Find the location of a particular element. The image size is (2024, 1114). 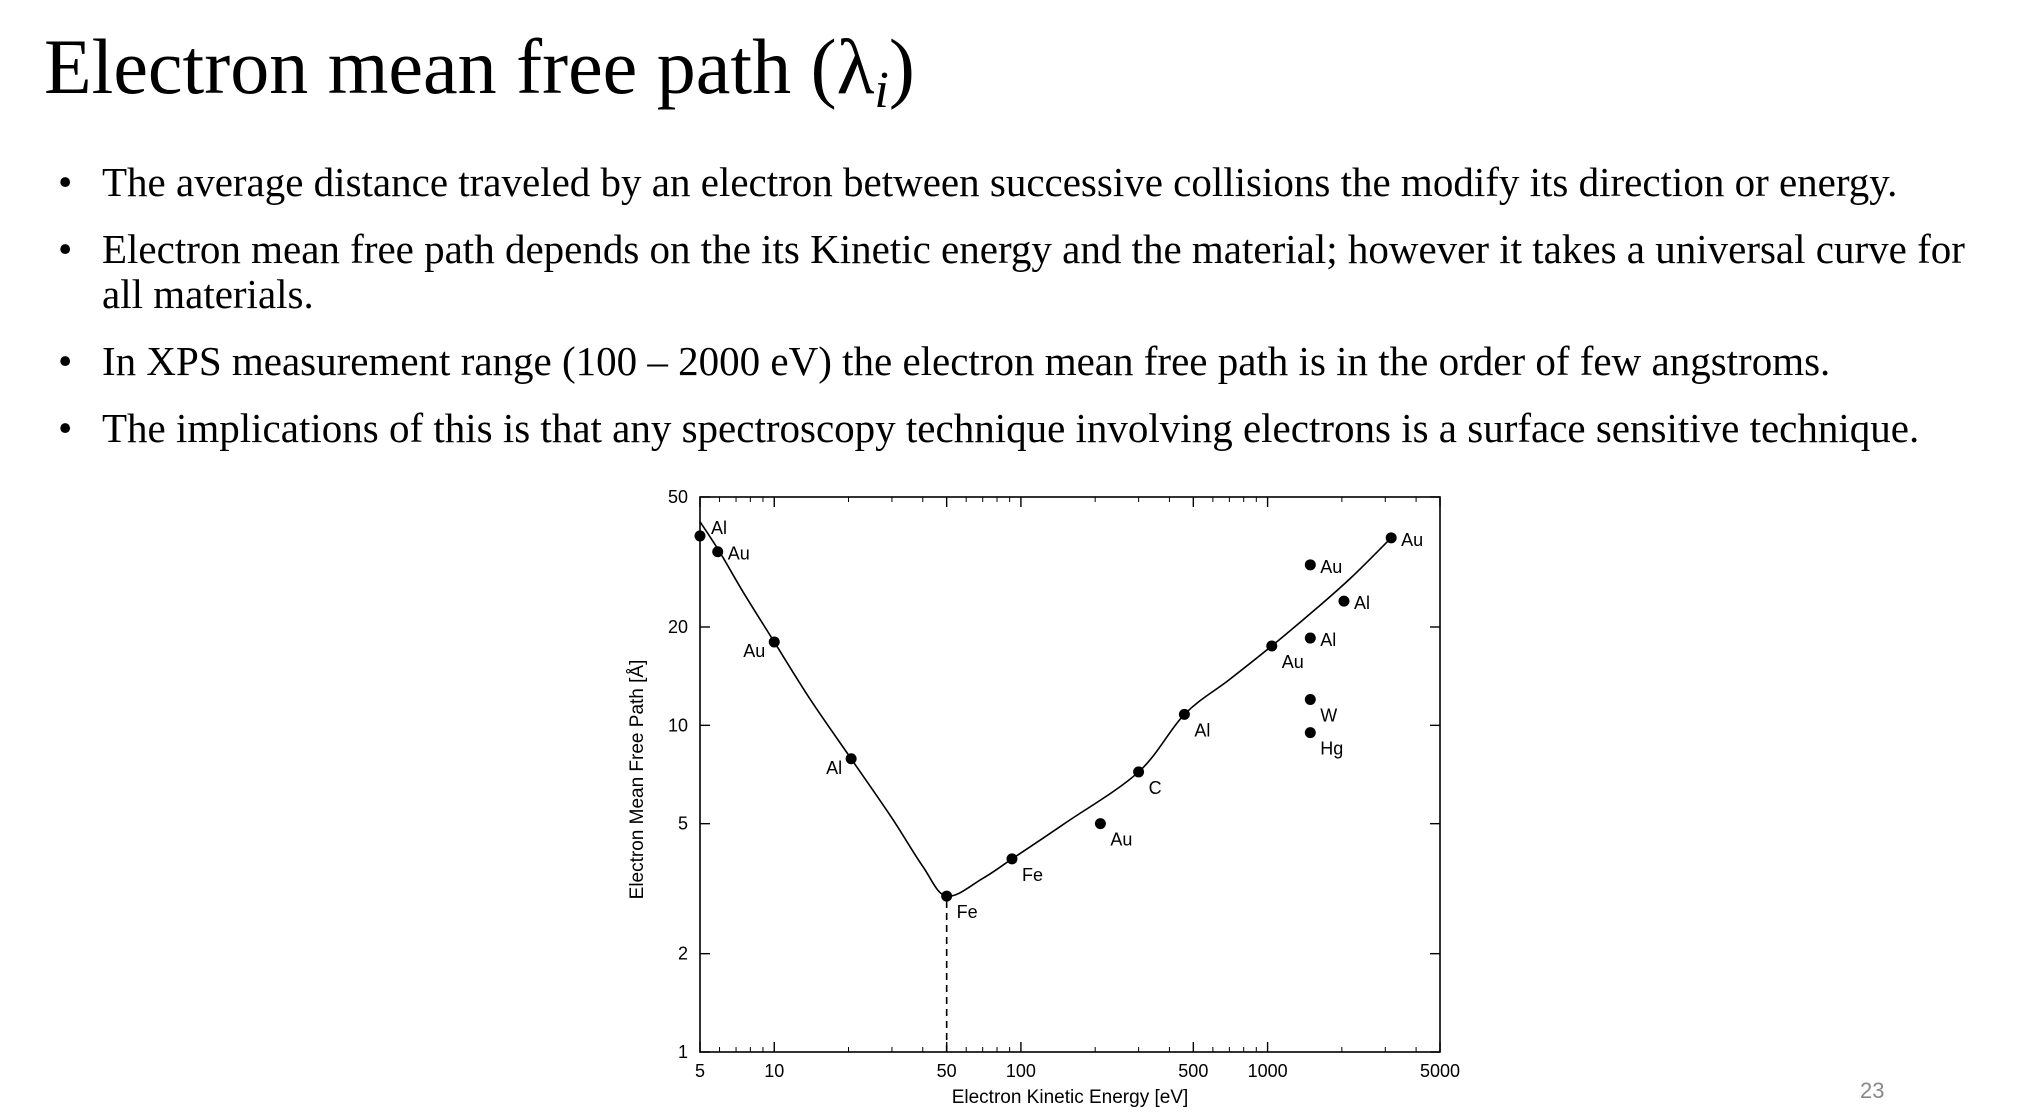

y-tick-label: 1 is located at coordinates (683, 1052).